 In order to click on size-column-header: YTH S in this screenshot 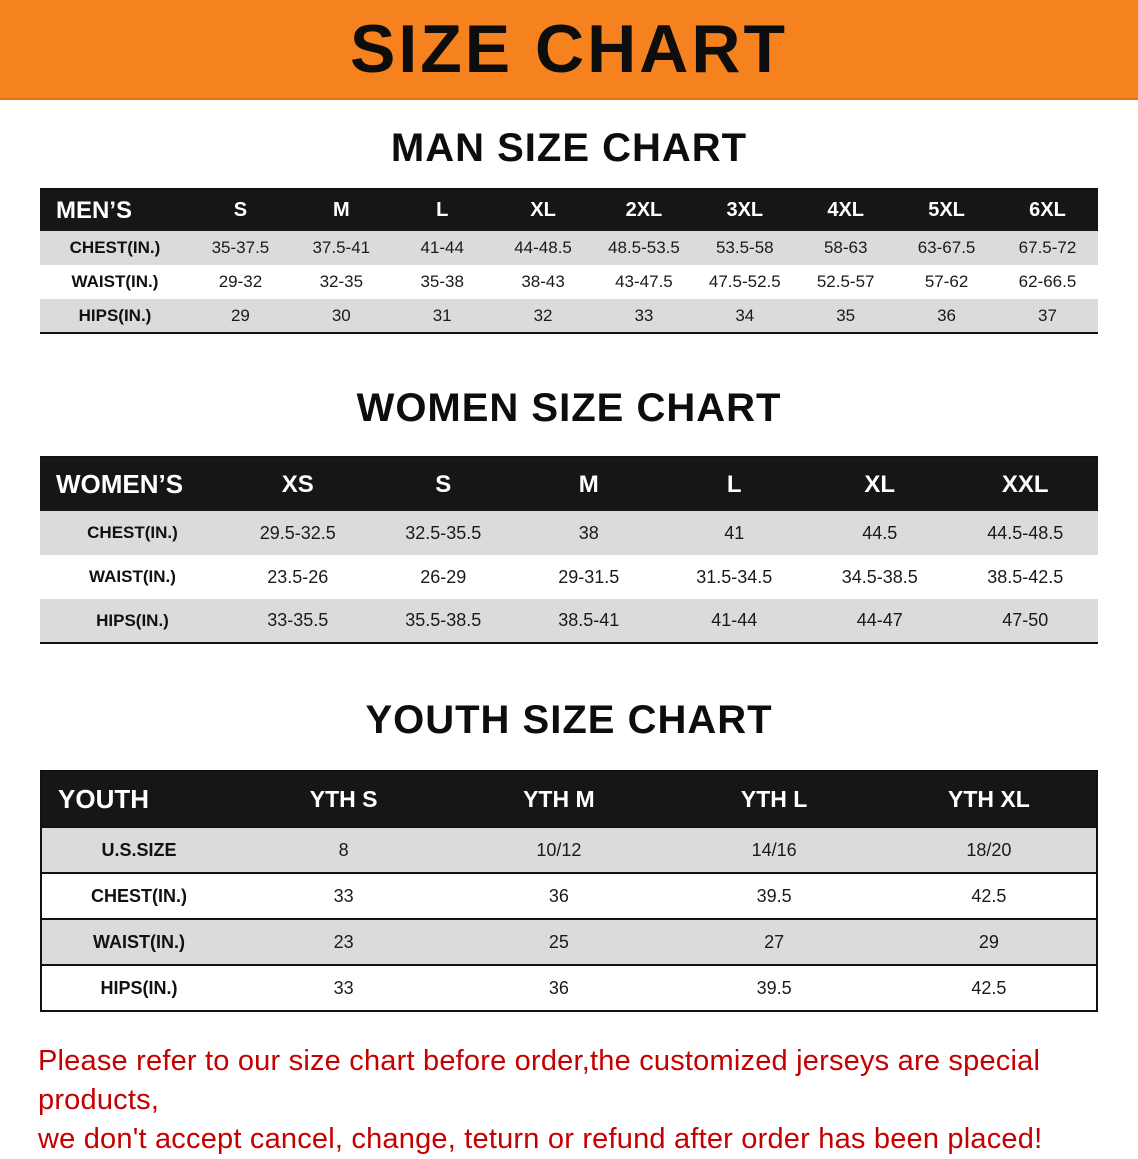, I will do `click(344, 799)`.